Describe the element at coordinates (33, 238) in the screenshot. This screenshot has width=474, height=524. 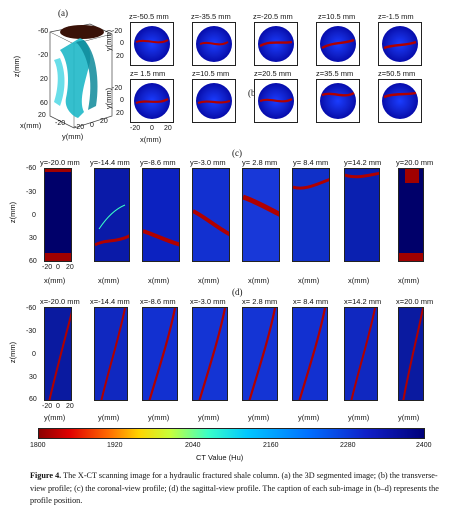
I see `panel-c-z-tick: 30` at that location.